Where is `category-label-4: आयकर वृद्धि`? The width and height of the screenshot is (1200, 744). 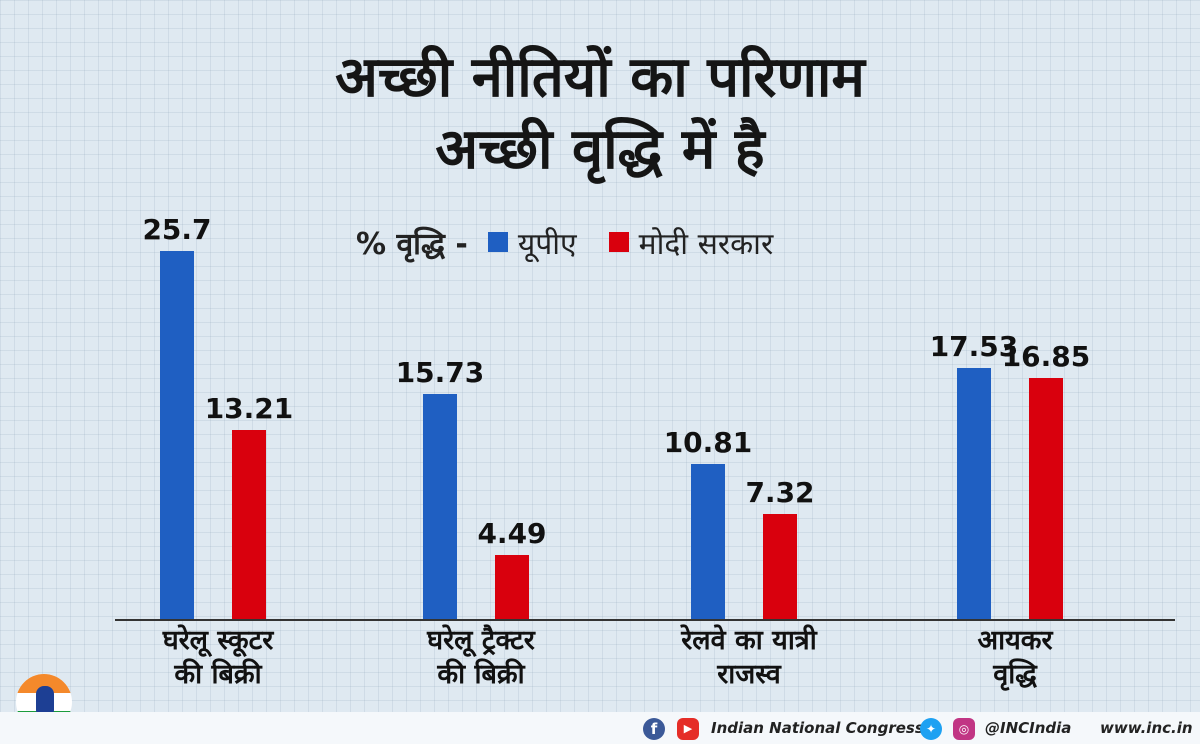 category-label-4: आयकर वृद्धि is located at coordinates (1015, 657).